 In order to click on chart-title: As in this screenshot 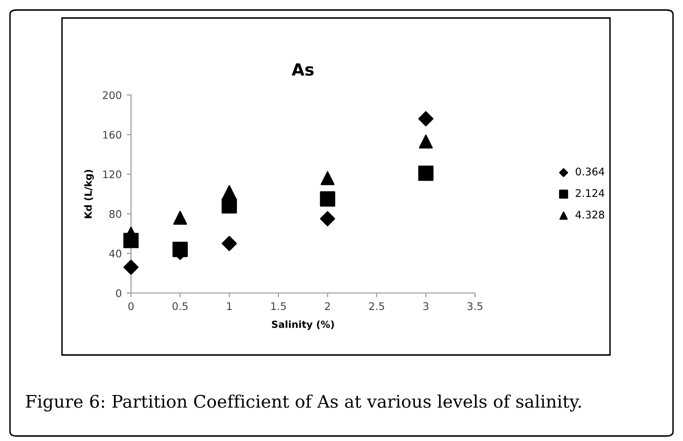, I will do `click(303, 69)`.